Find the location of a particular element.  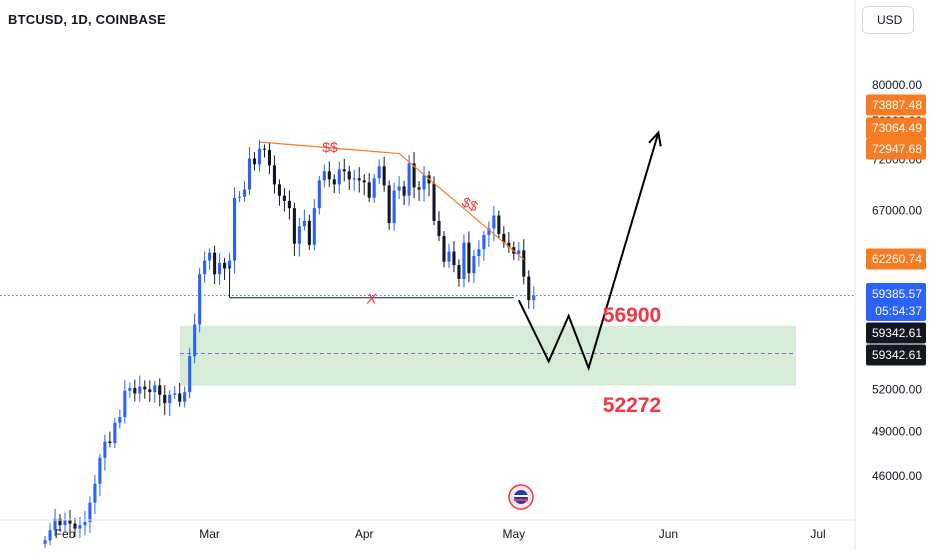

price-label-black: 59342.61 is located at coordinates (896, 333).